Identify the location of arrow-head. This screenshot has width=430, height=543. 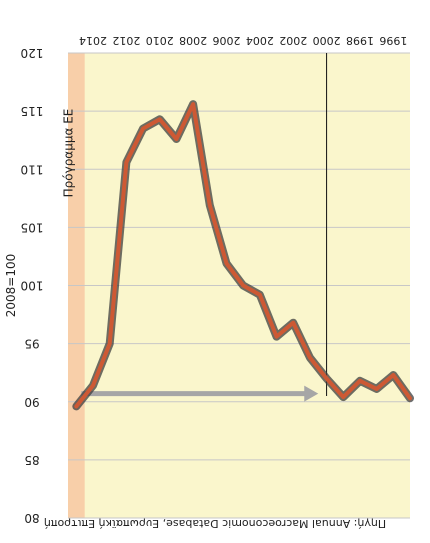
(311, 393).